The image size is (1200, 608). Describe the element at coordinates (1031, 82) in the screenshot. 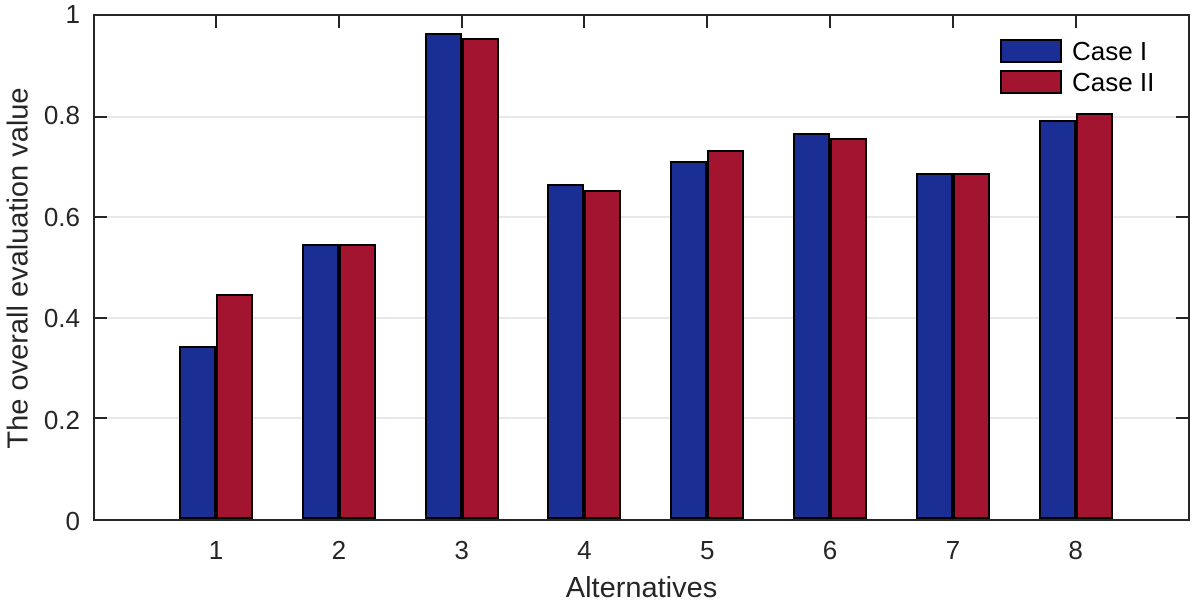

I see `legend-swatch-case-ii` at that location.